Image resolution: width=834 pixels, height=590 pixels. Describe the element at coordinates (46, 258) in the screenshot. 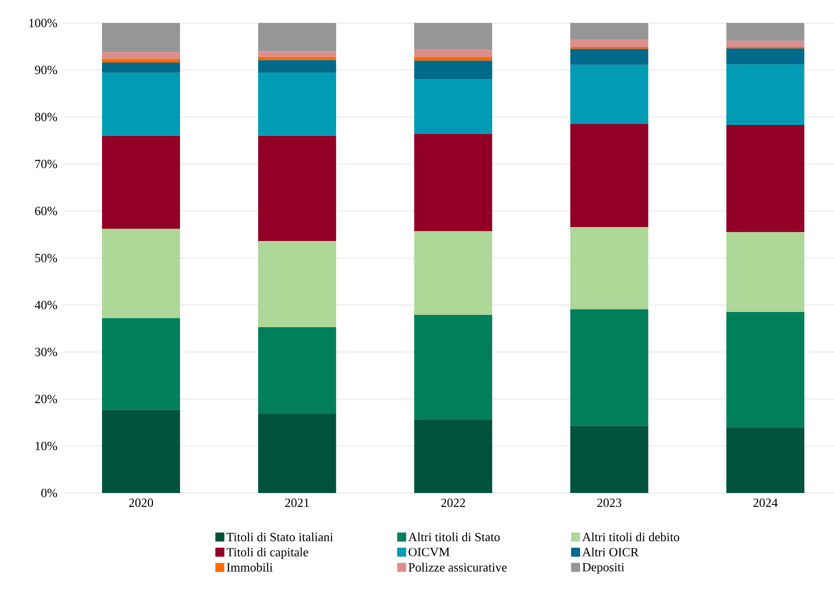

I see `y-tick-label: 50%` at that location.